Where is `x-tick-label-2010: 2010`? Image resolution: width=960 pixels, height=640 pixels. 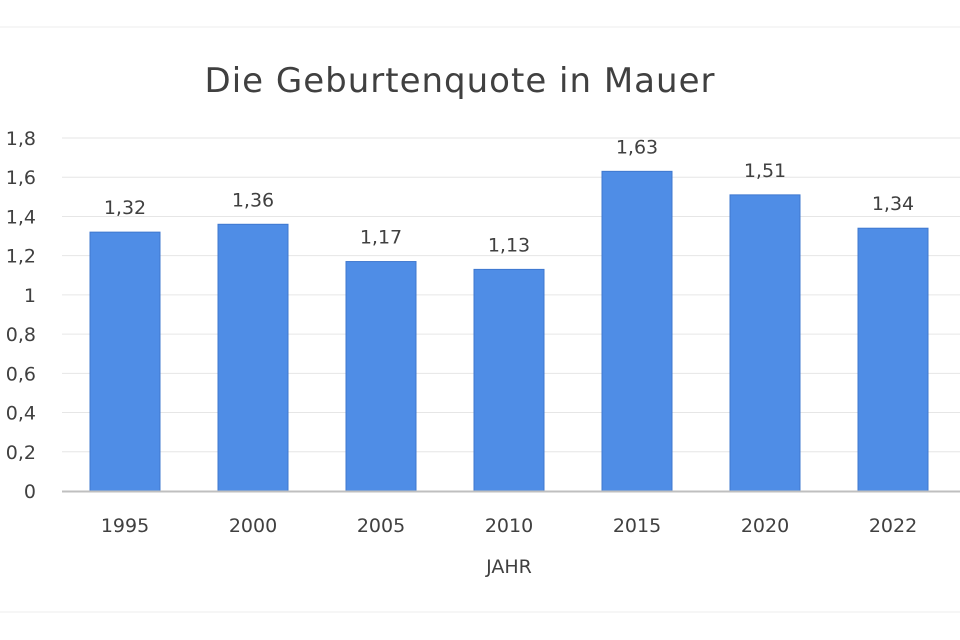 x-tick-label-2010: 2010 is located at coordinates (509, 526).